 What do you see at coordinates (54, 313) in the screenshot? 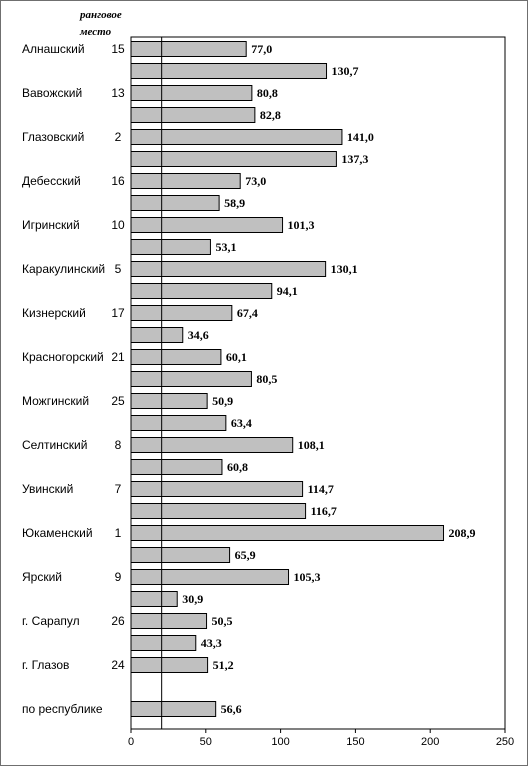
I see `category-label: Кизнерский` at bounding box center [54, 313].